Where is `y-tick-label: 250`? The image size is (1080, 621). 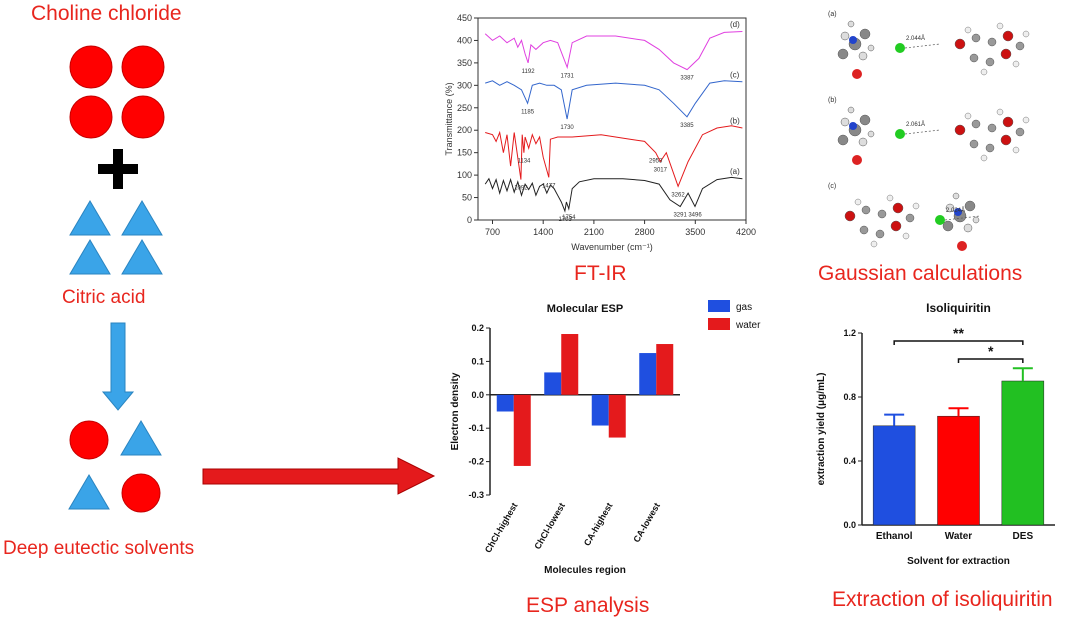 y-tick-label: 250 is located at coordinates (464, 108).